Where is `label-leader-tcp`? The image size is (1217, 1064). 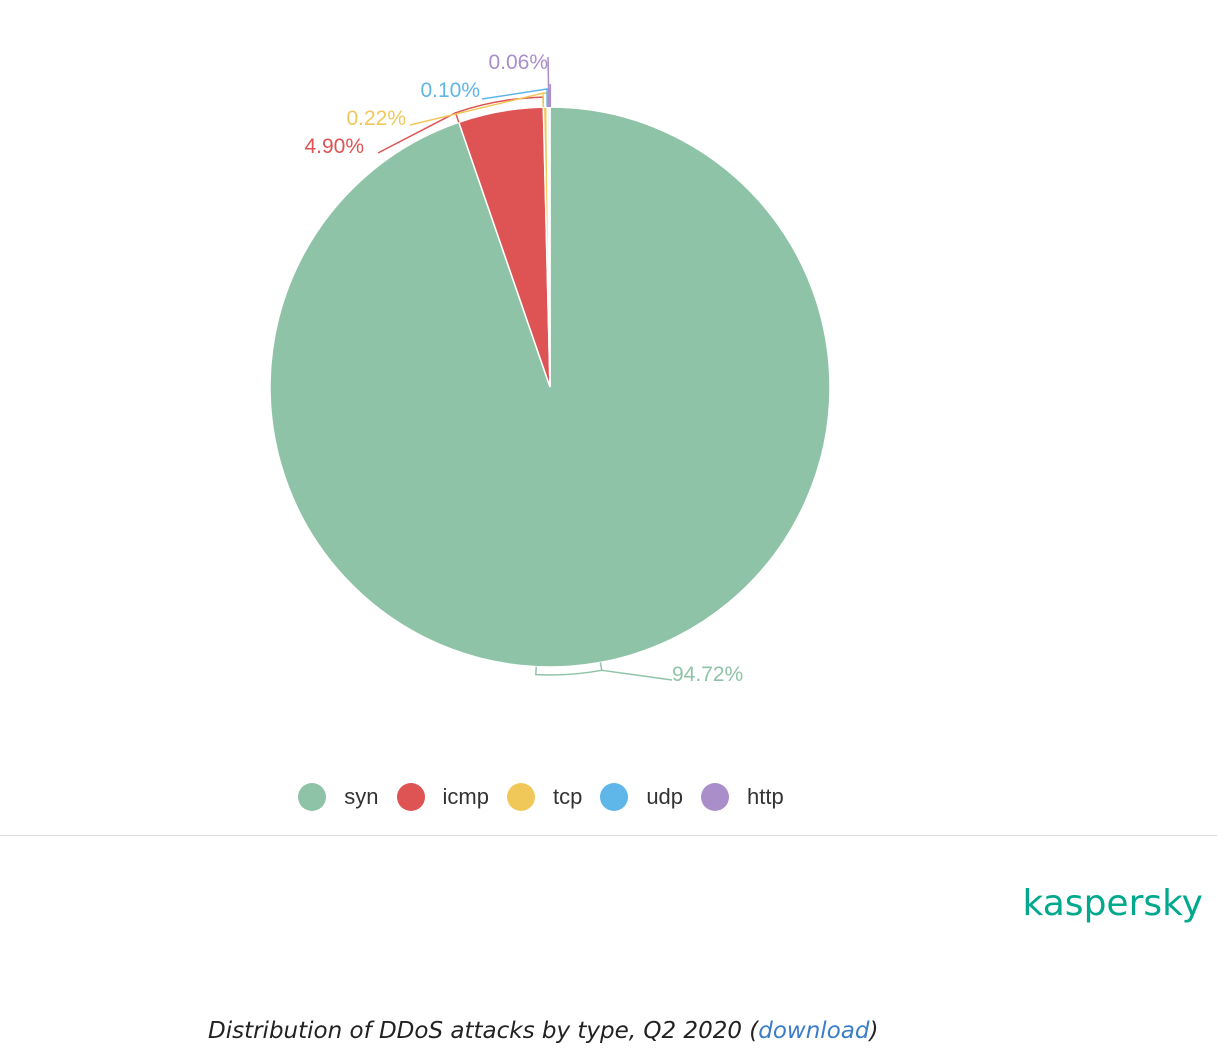
label-leader-tcp is located at coordinates (476, 109).